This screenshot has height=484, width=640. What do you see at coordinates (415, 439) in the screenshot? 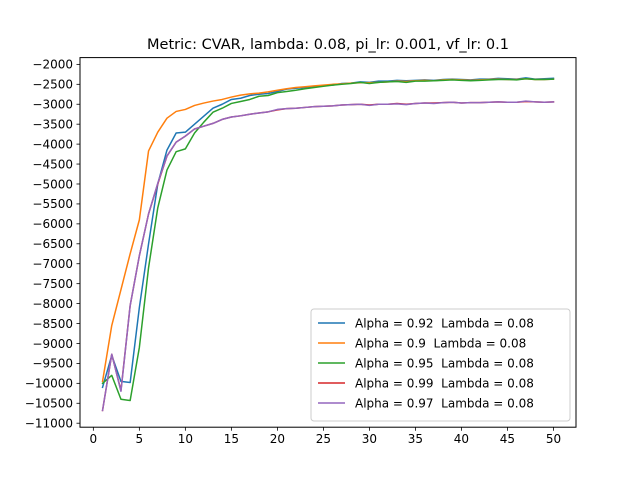
I see `x-tick-label: 35` at bounding box center [415, 439].